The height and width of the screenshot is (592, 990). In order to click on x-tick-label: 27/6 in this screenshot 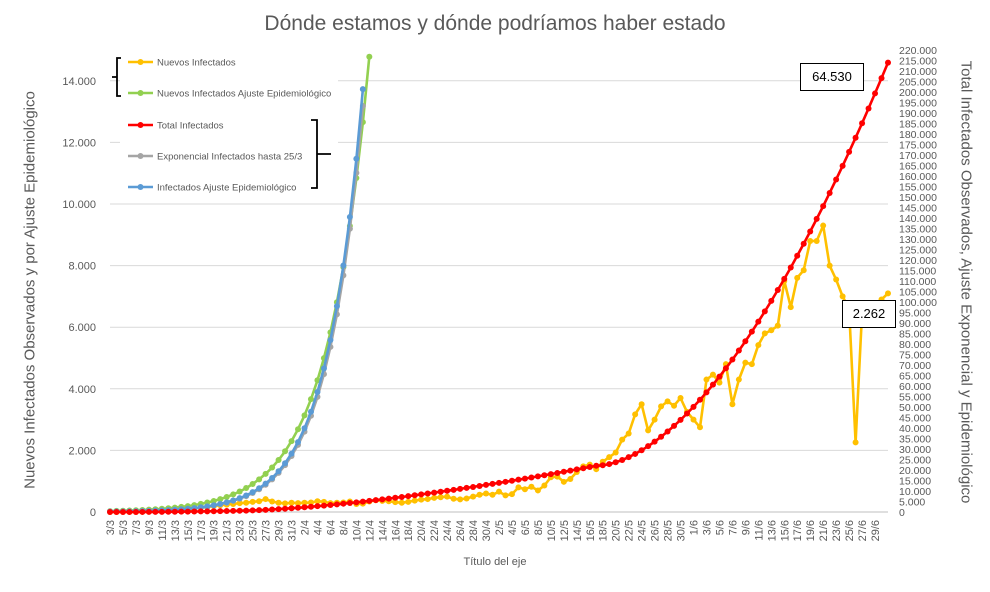, I will do `click(863, 530)`.